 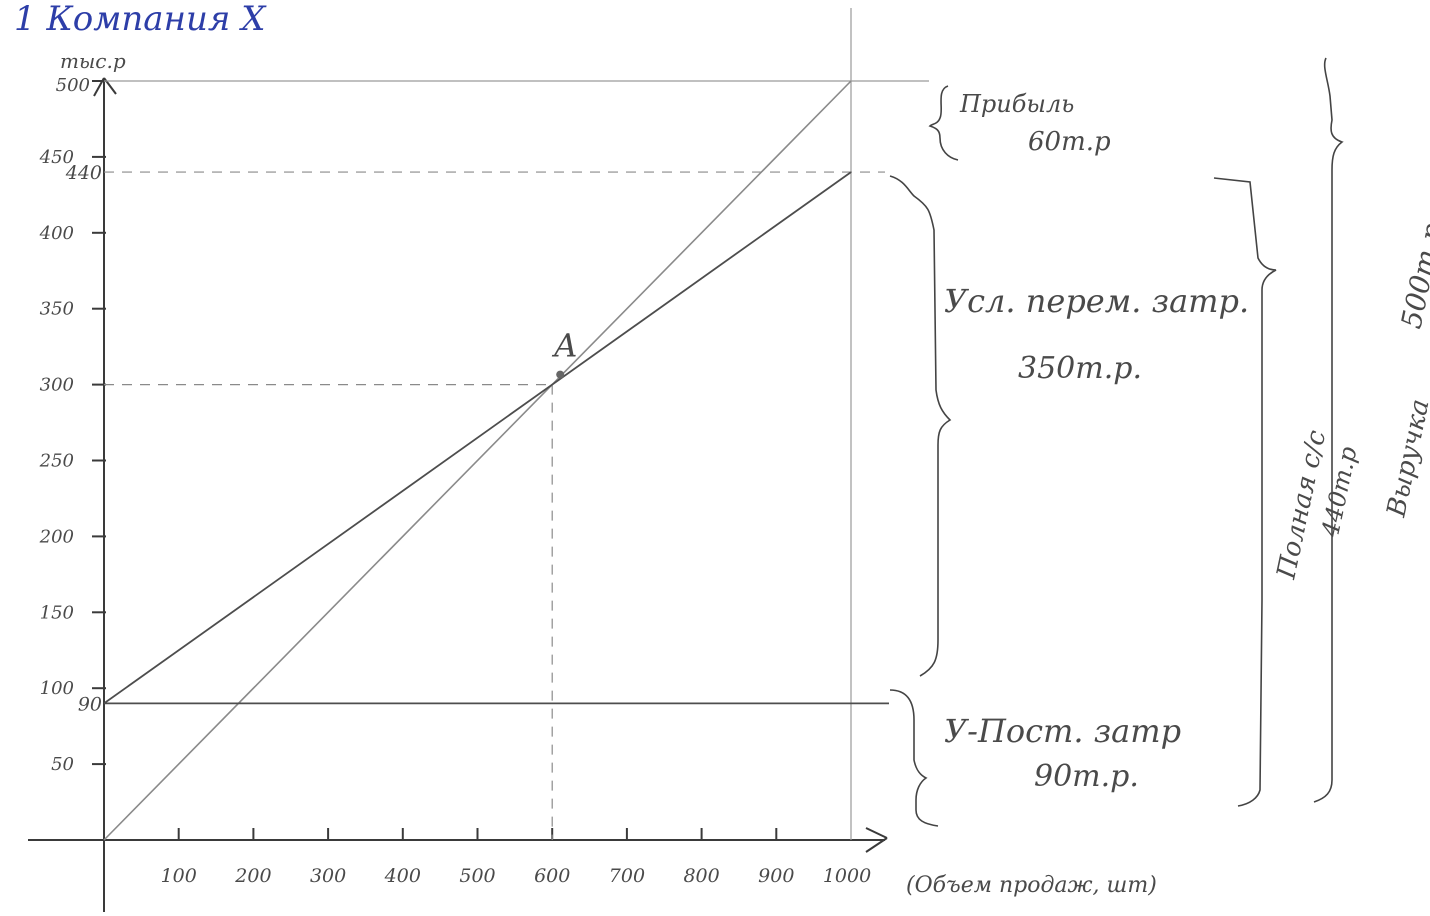 What do you see at coordinates (552, 876) in the screenshot?
I see `x-tick-label: 600` at bounding box center [552, 876].